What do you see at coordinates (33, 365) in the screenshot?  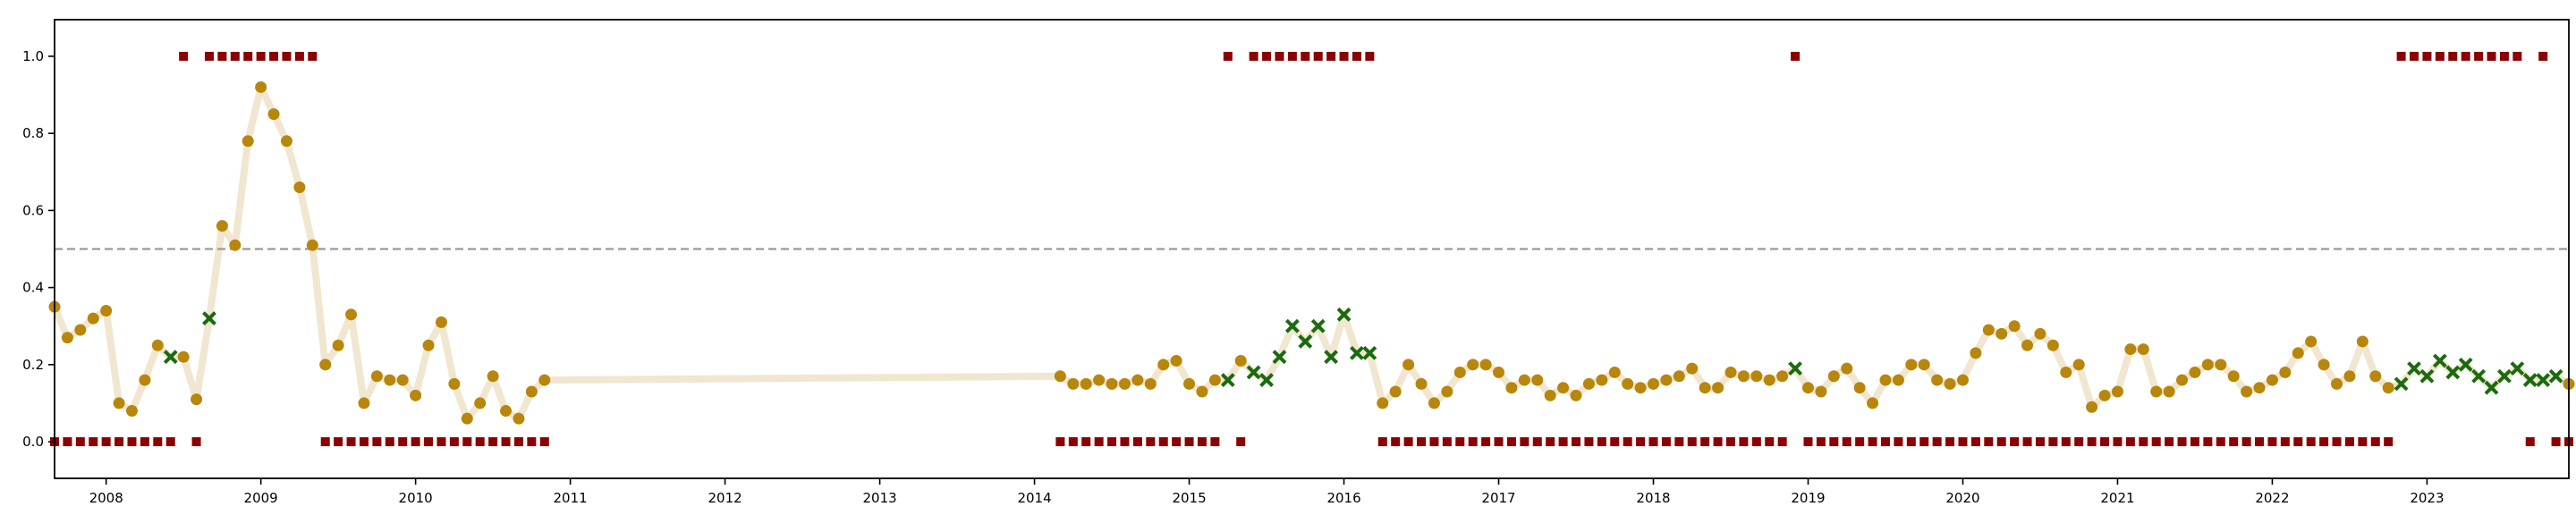 I see `y-tick-label: 0.2` at bounding box center [33, 365].